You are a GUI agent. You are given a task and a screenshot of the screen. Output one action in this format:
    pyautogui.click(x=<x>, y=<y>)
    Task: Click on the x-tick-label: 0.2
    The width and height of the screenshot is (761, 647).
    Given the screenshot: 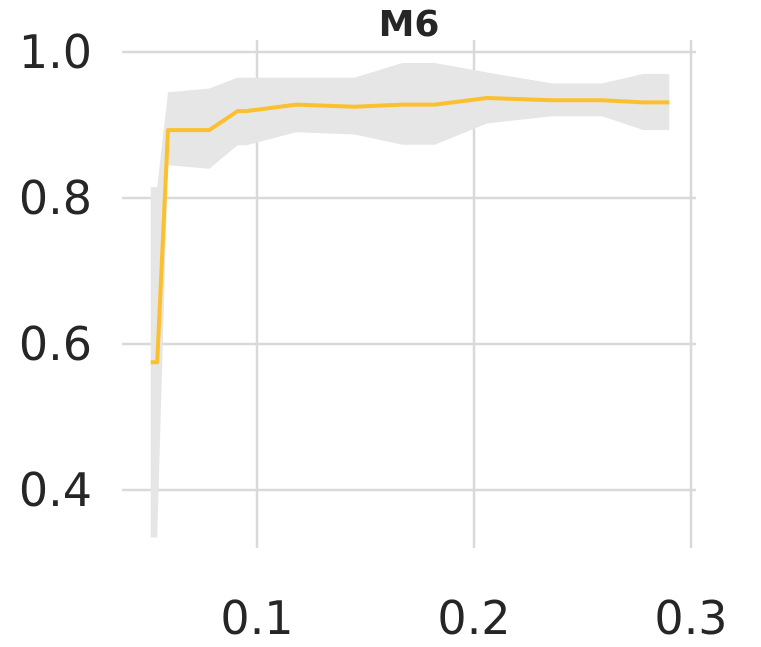 What is the action you would take?
    pyautogui.click(x=473, y=618)
    